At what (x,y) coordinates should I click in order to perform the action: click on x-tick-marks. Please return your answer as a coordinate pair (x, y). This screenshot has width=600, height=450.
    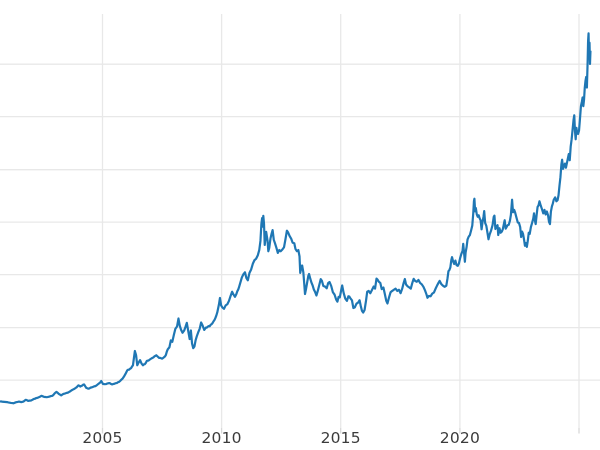
    Looking at the image, I should click on (340, 431).